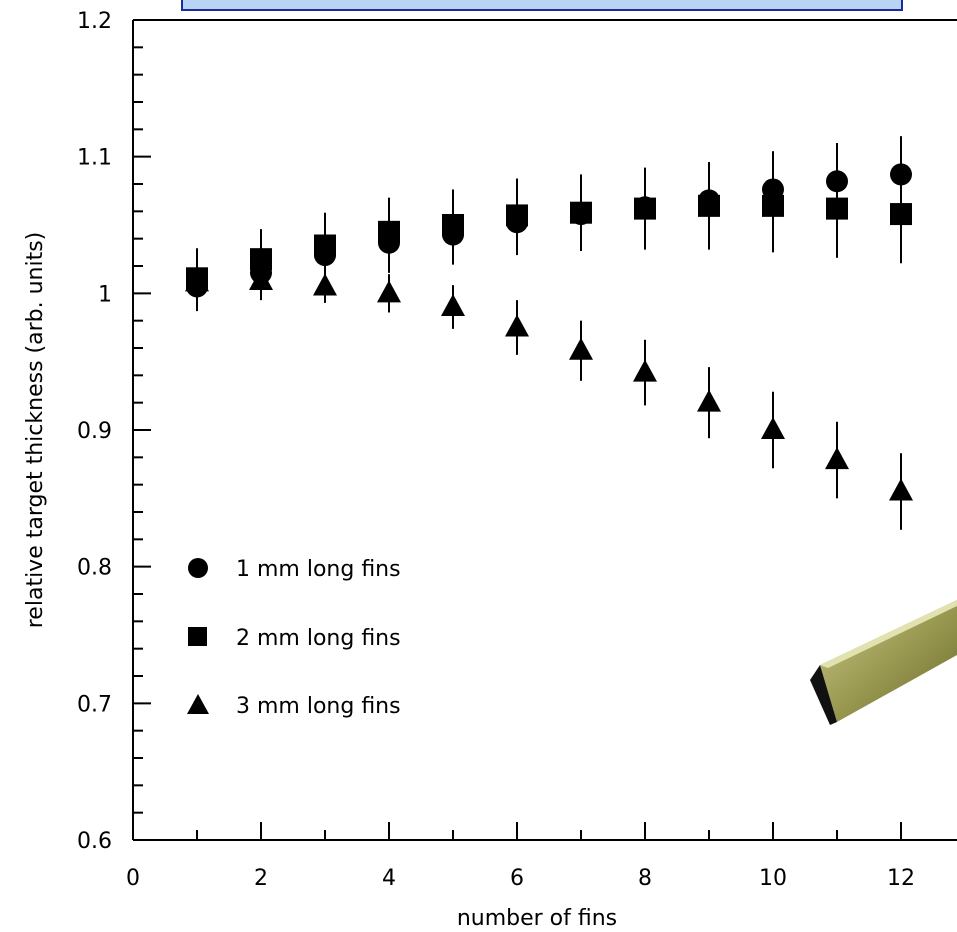 The height and width of the screenshot is (932, 957). Describe the element at coordinates (198, 568) in the screenshot. I see `legend-marker-circle` at that location.